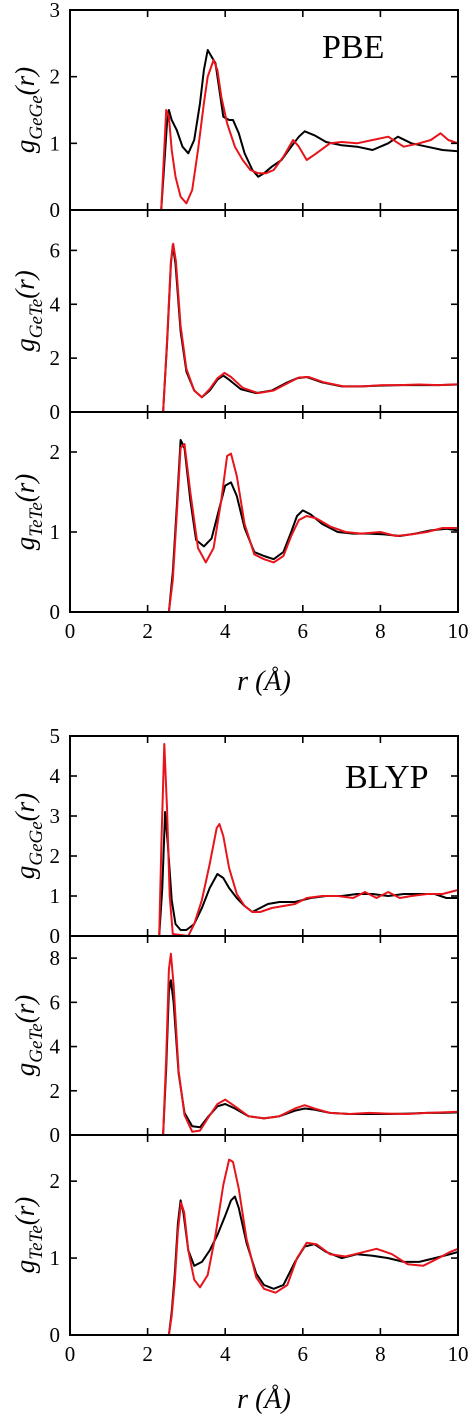  I want to click on y-tick-label: 8, so click(55, 958).